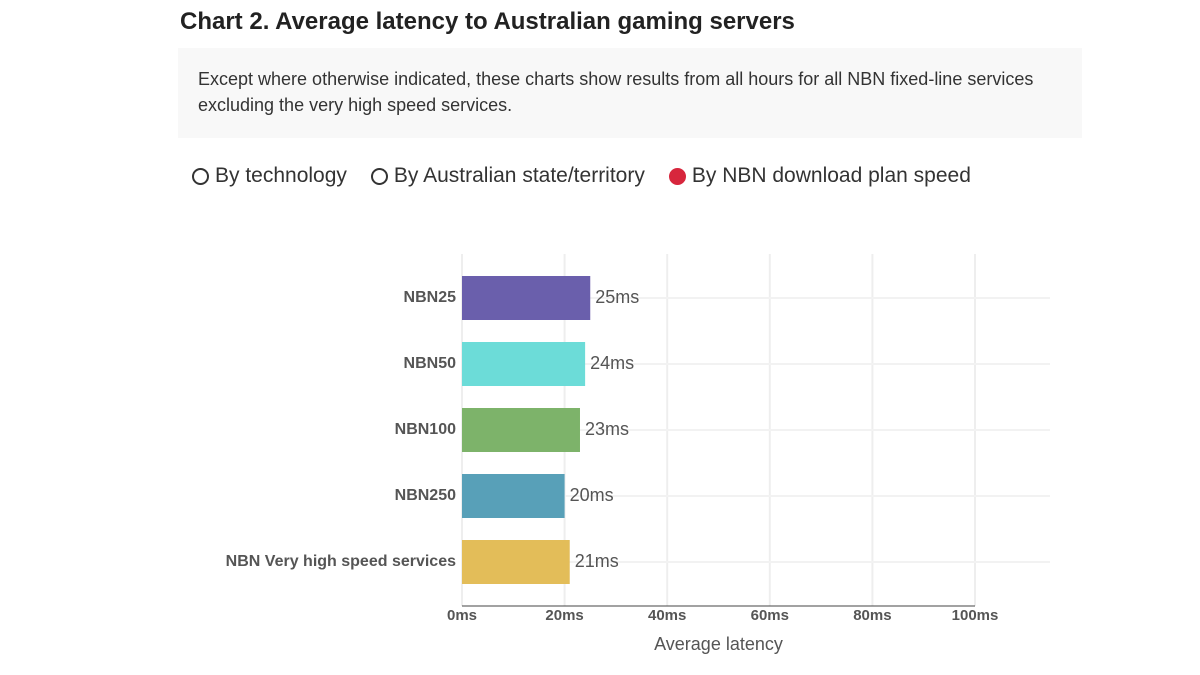 The height and width of the screenshot is (675, 1200). I want to click on y-tick-label: NBN100, so click(425, 429).